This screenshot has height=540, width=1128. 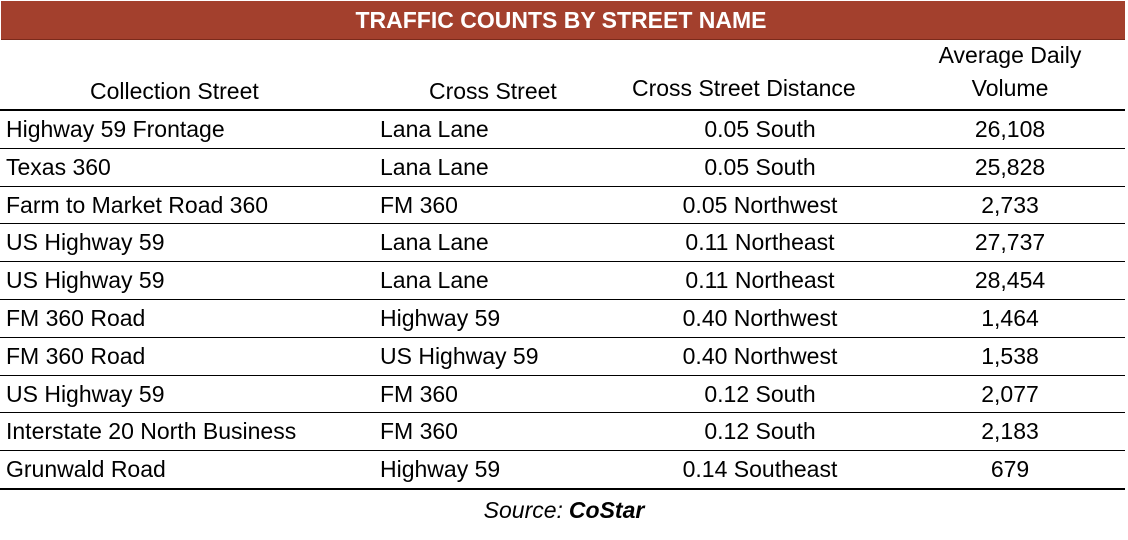 What do you see at coordinates (58, 166) in the screenshot?
I see `cell-collection-street: Texas 360` at bounding box center [58, 166].